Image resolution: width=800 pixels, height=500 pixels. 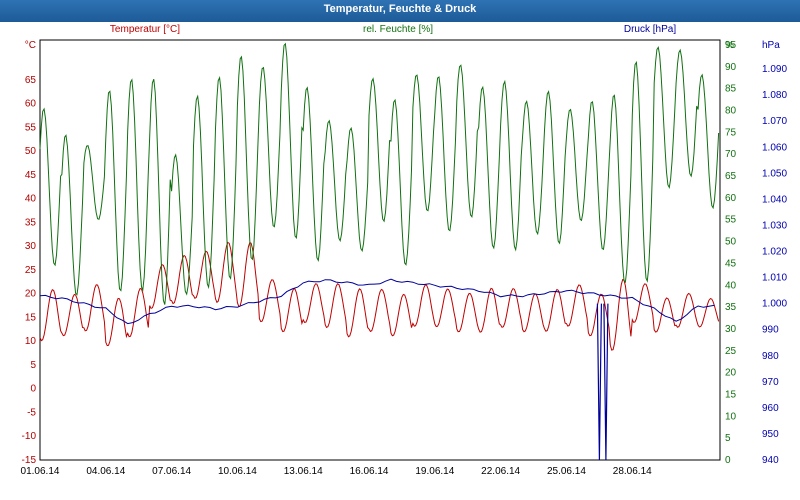 What do you see at coordinates (171, 471) in the screenshot?
I see `x-tick-label: 07.06.14` at bounding box center [171, 471].